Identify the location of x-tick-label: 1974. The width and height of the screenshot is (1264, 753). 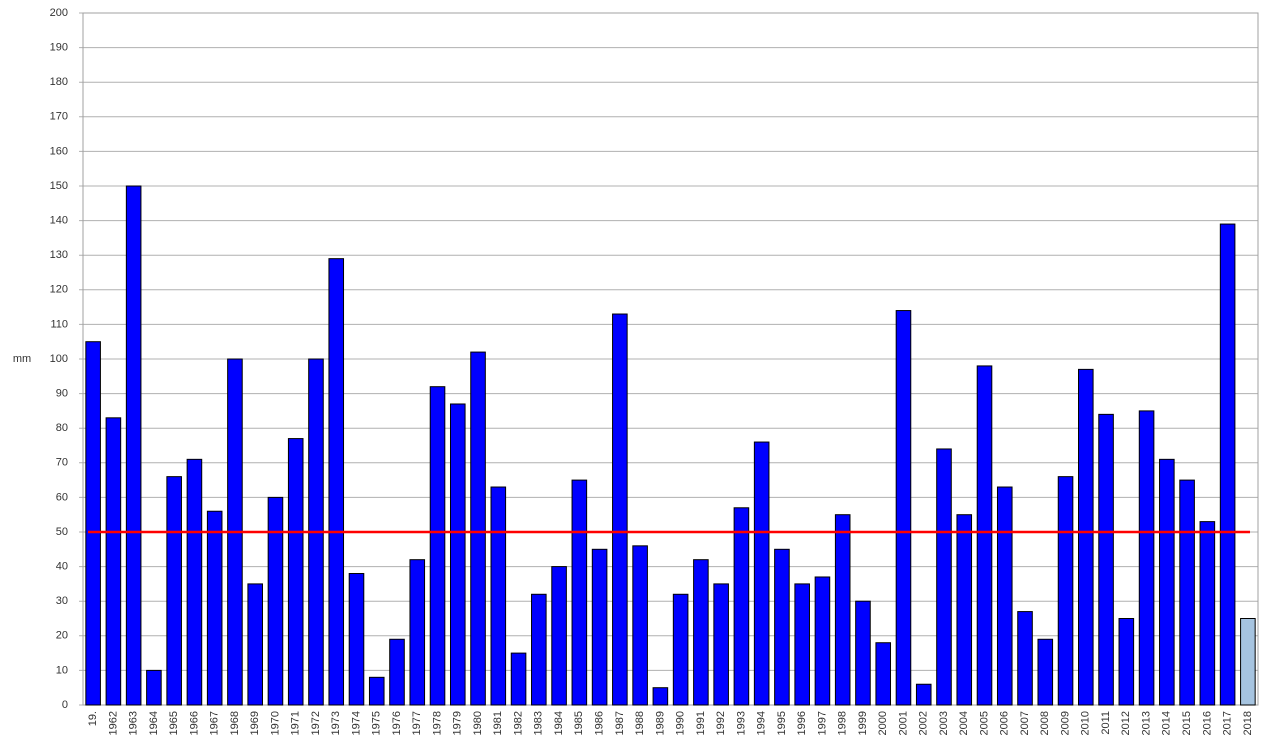
(356, 723).